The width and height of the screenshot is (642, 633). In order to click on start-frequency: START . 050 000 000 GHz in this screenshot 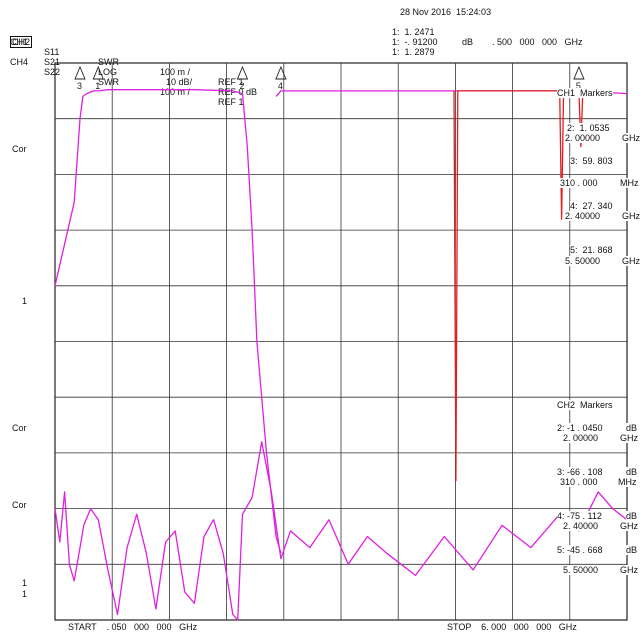, I will do `click(133, 627)`.